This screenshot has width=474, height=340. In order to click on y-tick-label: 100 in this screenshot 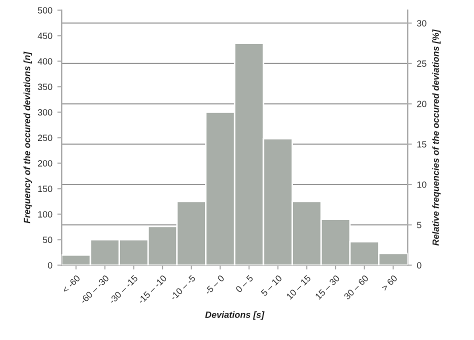, I will do `click(45, 214)`.